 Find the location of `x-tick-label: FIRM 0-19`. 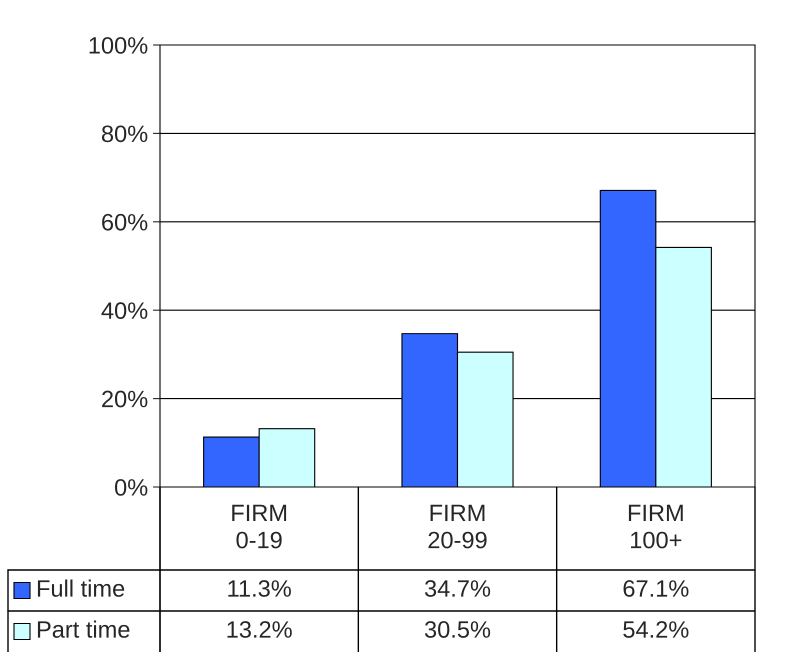

x-tick-label: FIRM 0-19 is located at coordinates (259, 526).